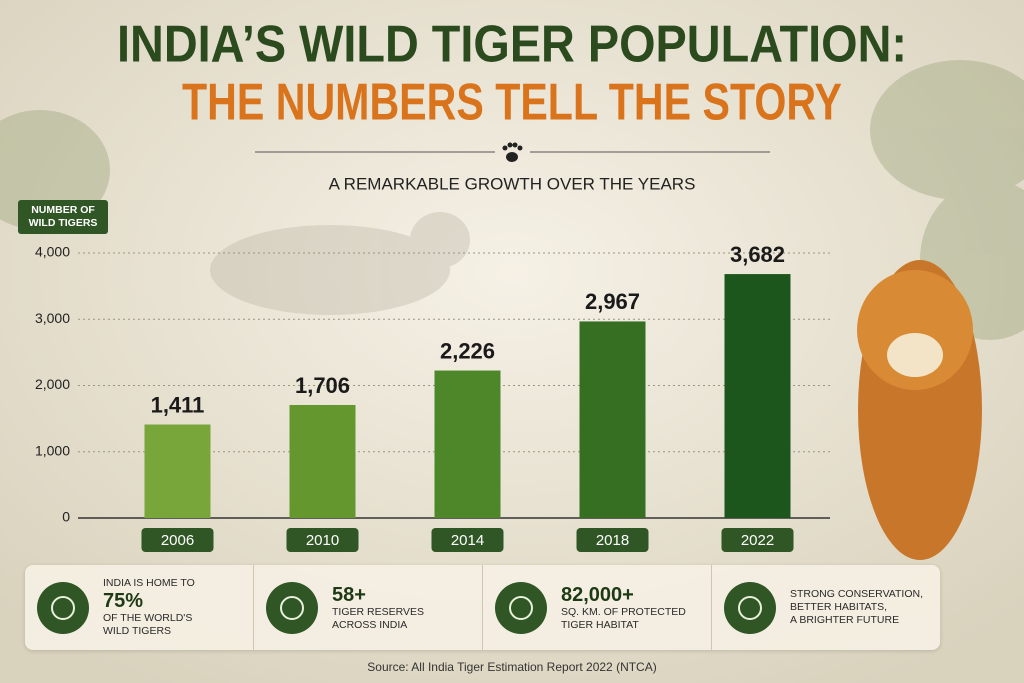 This screenshot has width=1024, height=683. What do you see at coordinates (52, 252) in the screenshot?
I see `y-tick-label: 4,000` at bounding box center [52, 252].